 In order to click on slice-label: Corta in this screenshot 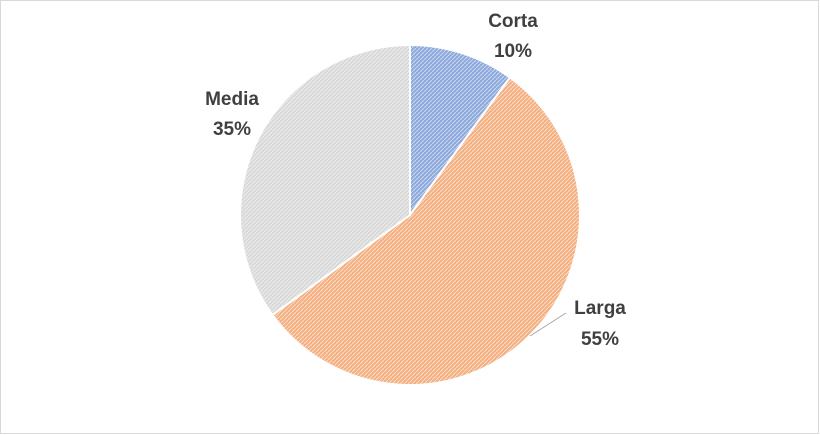, I will do `click(513, 21)`.